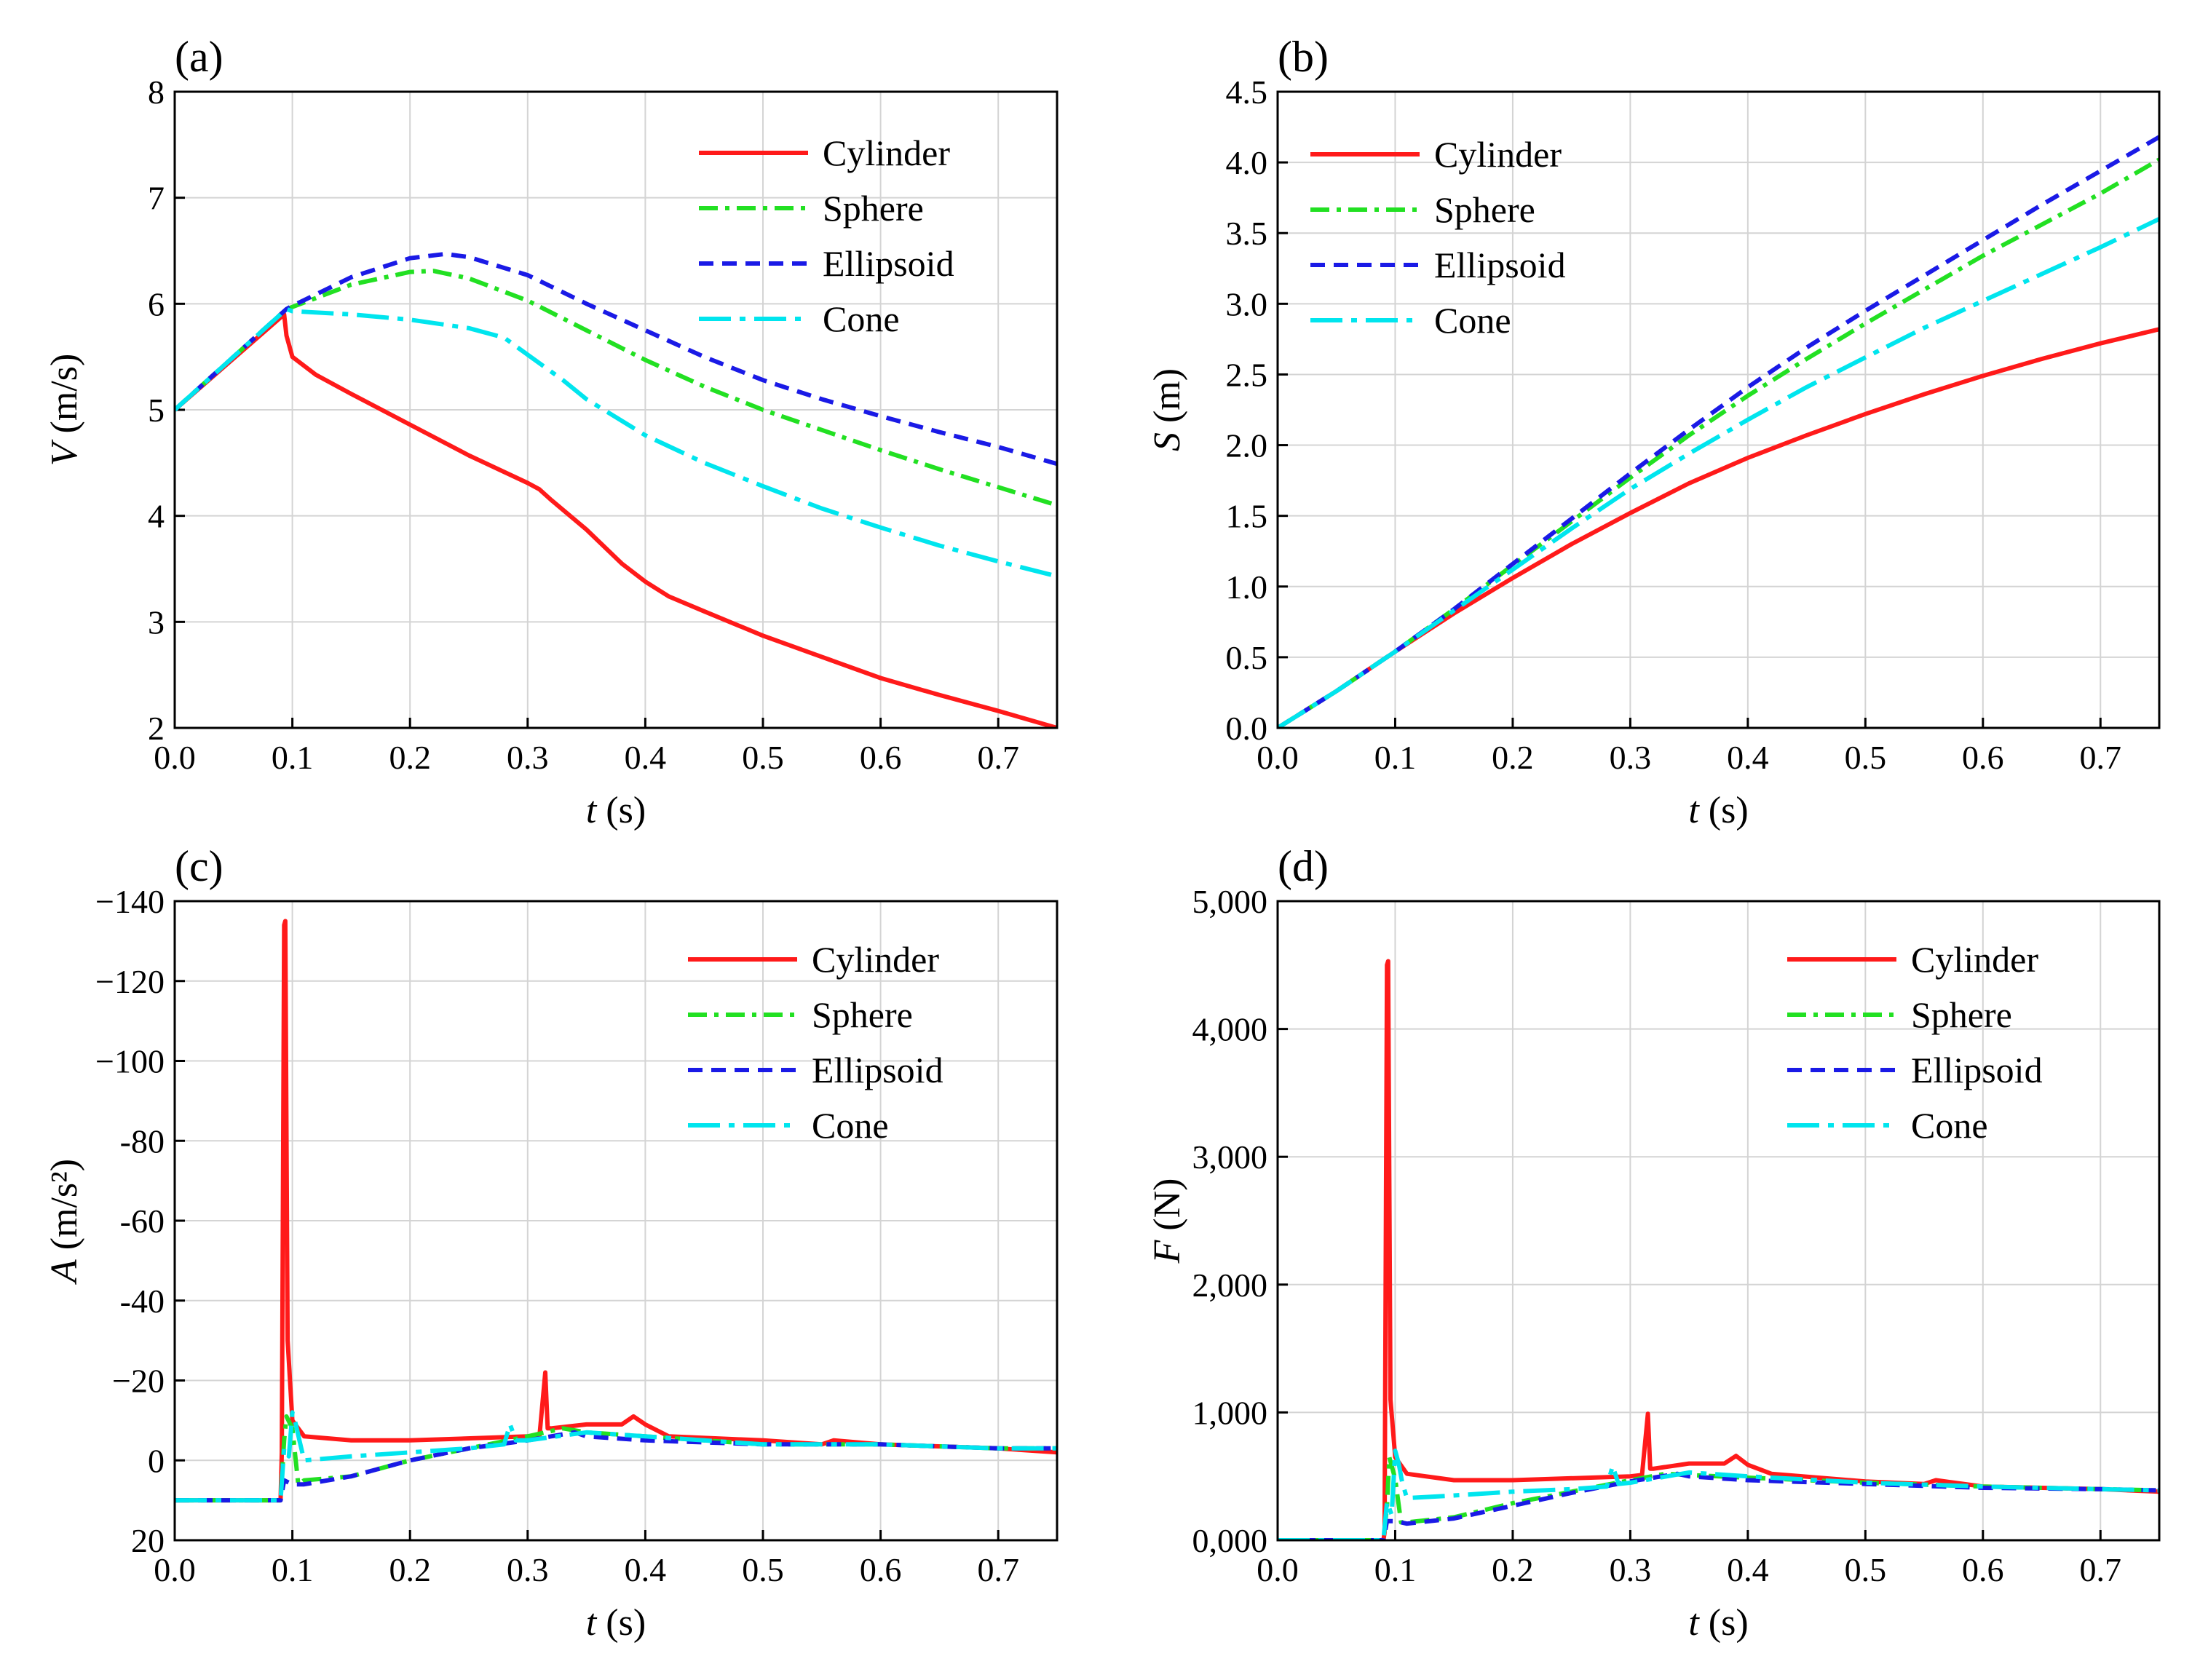 Image resolution: width=2192 pixels, height=1680 pixels. What do you see at coordinates (156, 516) in the screenshot?
I see `y-tick-label: 4` at bounding box center [156, 516].